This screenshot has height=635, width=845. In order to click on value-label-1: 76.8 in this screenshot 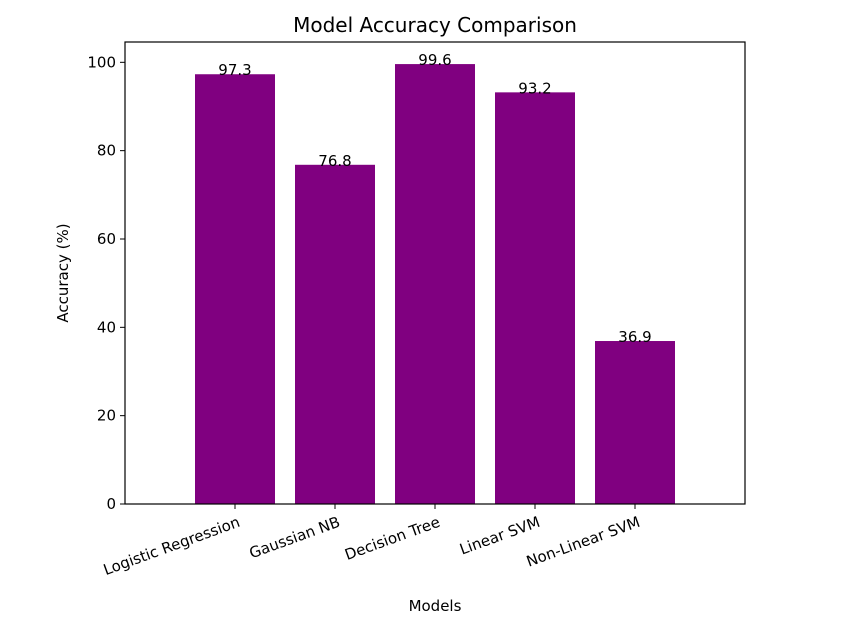, I will do `click(334, 161)`.